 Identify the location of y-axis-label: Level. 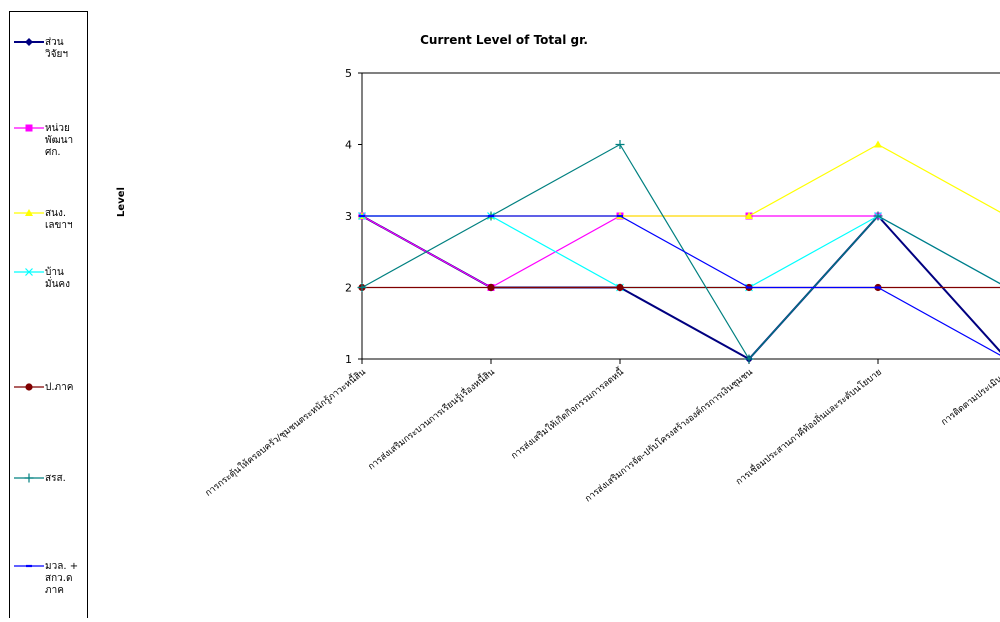
(121, 202).